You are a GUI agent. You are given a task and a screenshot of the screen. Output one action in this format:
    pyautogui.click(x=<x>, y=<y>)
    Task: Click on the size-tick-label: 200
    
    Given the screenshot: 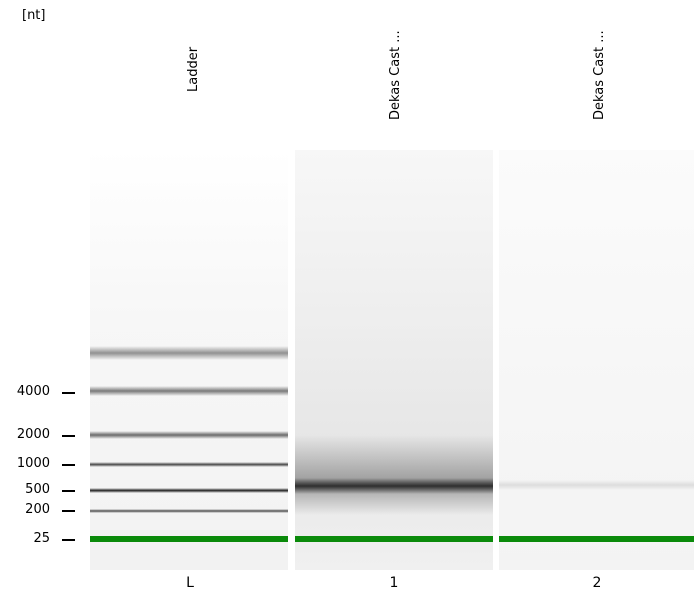 What is the action you would take?
    pyautogui.click(x=37, y=509)
    